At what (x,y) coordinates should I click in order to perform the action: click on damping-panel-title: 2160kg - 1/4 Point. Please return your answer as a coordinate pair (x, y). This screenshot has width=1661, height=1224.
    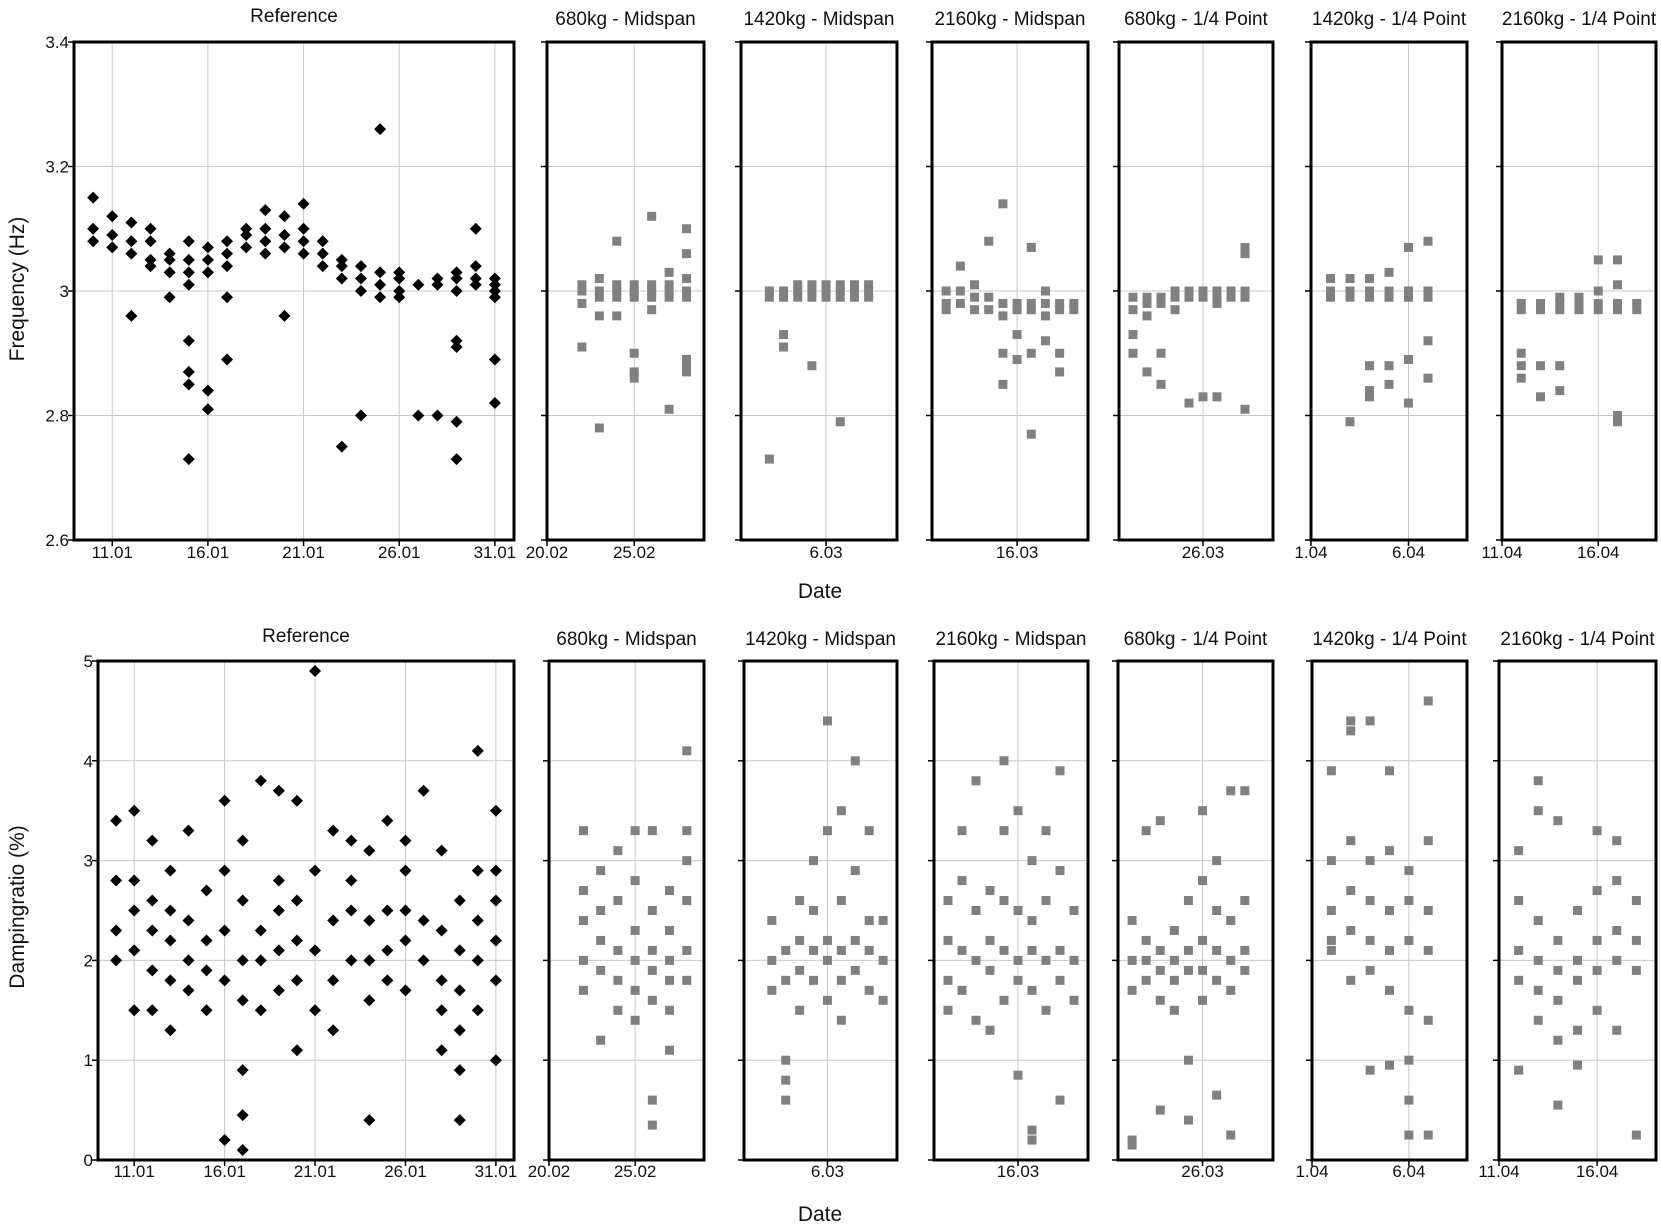
    Looking at the image, I should click on (1577, 639).